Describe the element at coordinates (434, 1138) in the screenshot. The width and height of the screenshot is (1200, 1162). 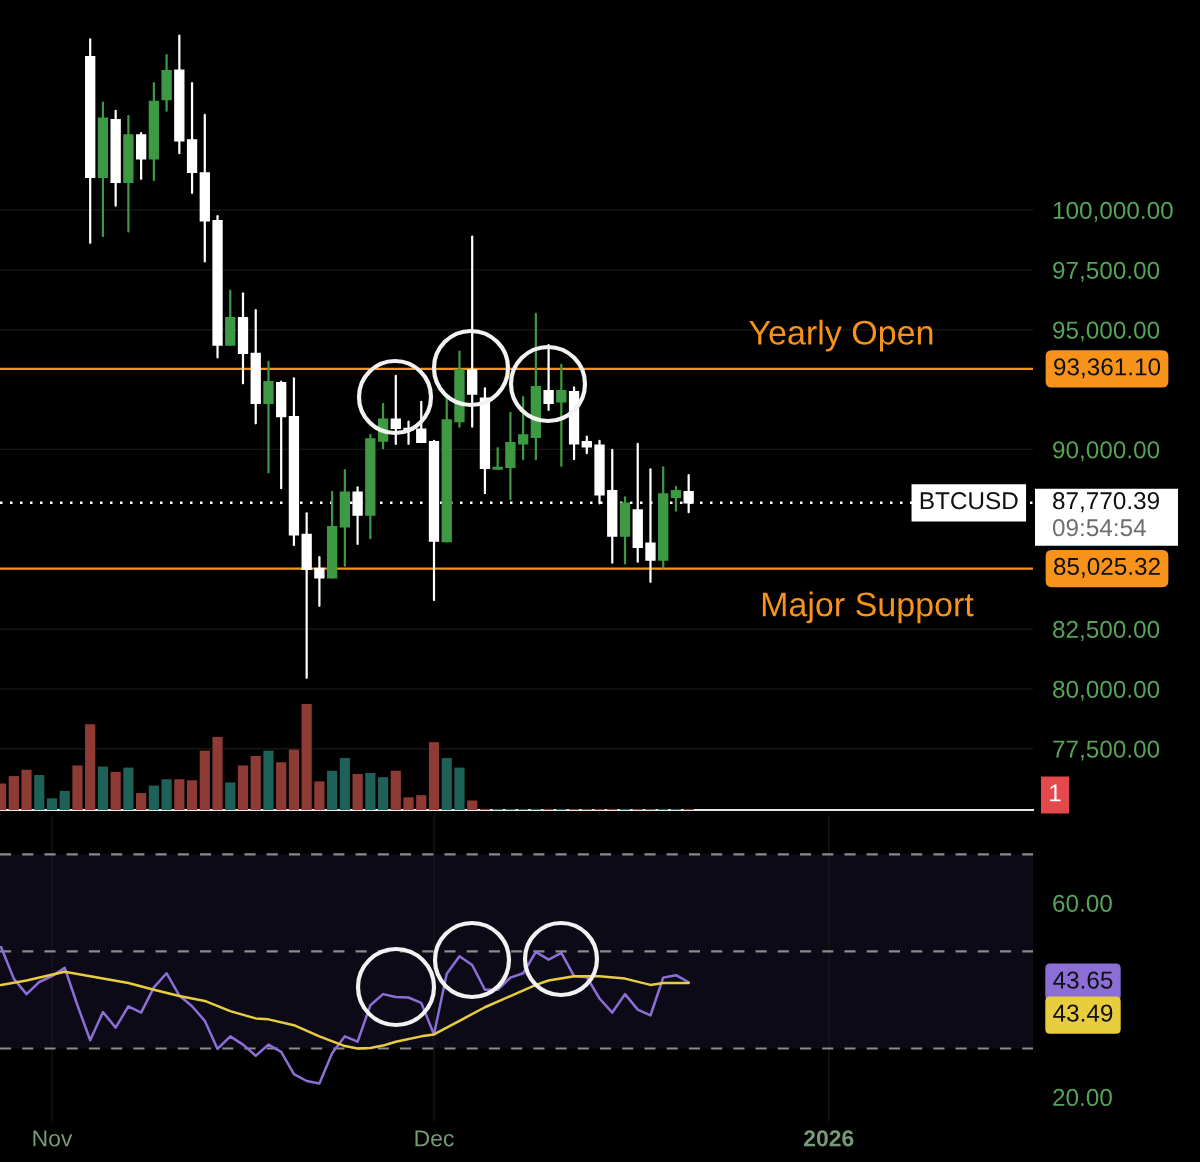
I see `x-tick-label: Dec` at that location.